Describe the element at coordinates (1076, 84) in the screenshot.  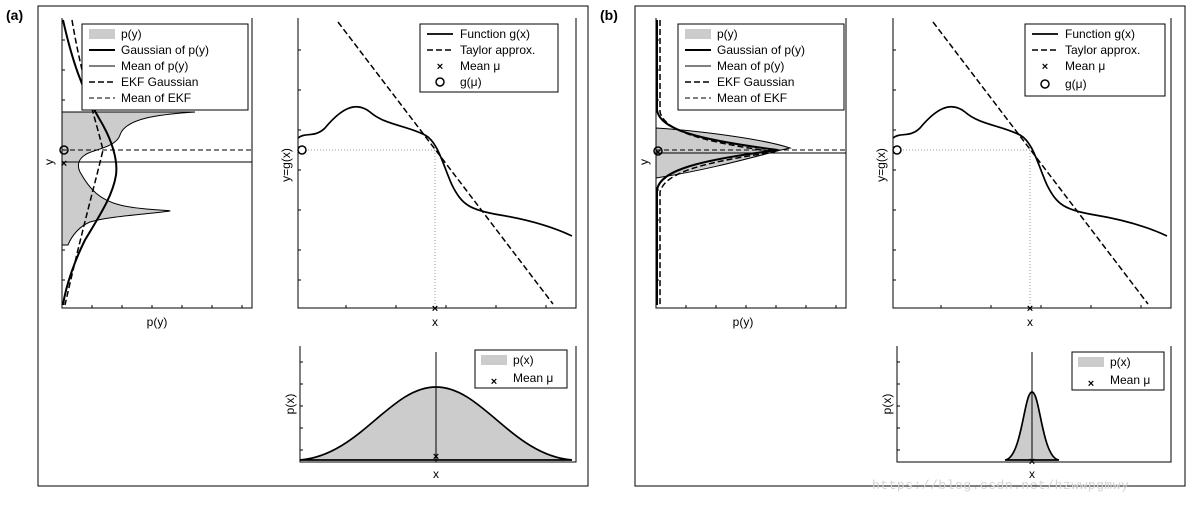
I see `gx-b-legend-label-3: g(μ)` at that location.